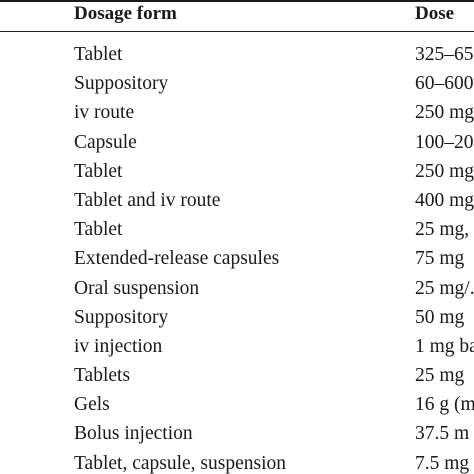 The width and height of the screenshot is (474, 474). I want to click on dose-cell: 16 g (m, so click(444, 405).